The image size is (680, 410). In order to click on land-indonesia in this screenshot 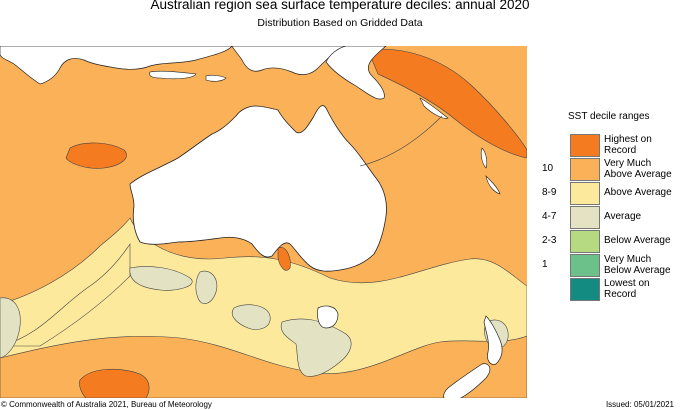, I will do `click(116, 65)`.